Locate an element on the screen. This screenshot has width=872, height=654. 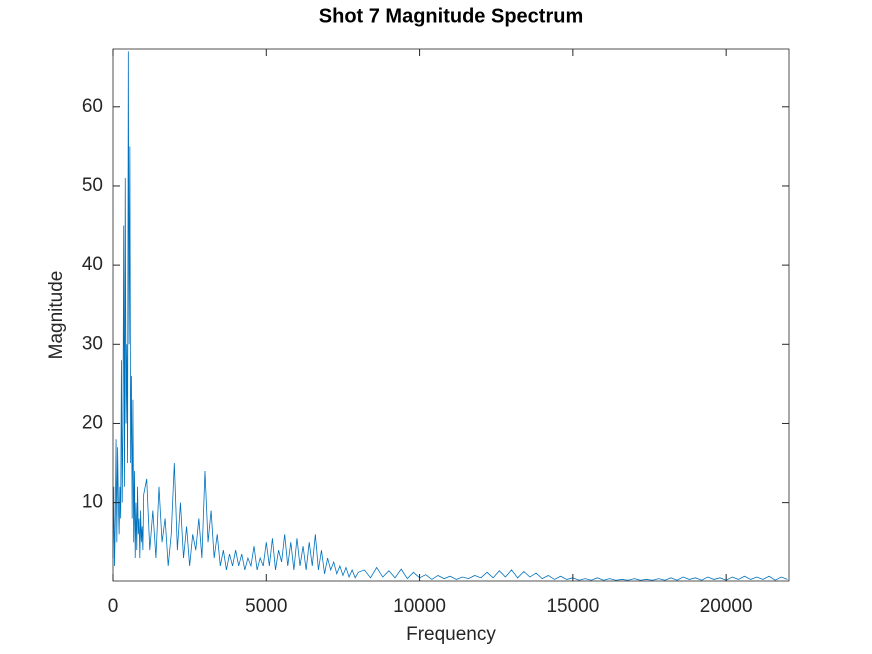
chart-title: Shot 7 Magnitude Spectrum is located at coordinates (451, 16).